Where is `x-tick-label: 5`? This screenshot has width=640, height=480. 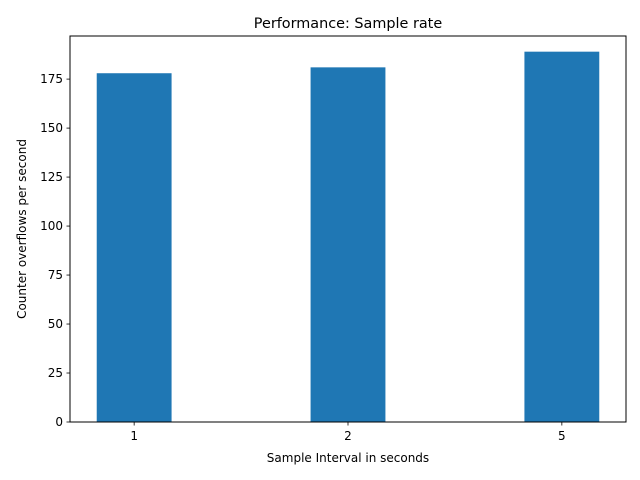
x-tick-label: 5 is located at coordinates (562, 436).